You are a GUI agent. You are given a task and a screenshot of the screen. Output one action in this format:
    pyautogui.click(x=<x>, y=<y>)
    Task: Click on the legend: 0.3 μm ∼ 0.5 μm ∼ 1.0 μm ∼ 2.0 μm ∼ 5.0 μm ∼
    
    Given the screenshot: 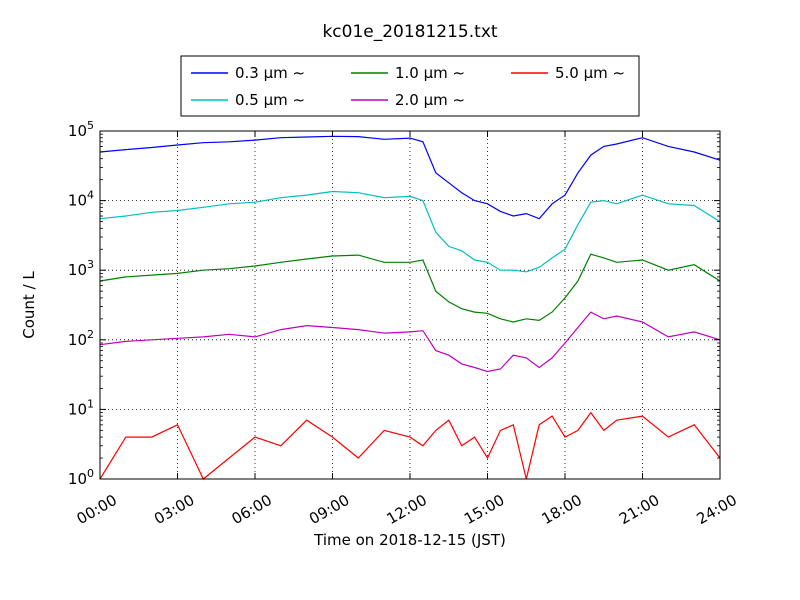 What is the action you would take?
    pyautogui.click(x=410, y=86)
    